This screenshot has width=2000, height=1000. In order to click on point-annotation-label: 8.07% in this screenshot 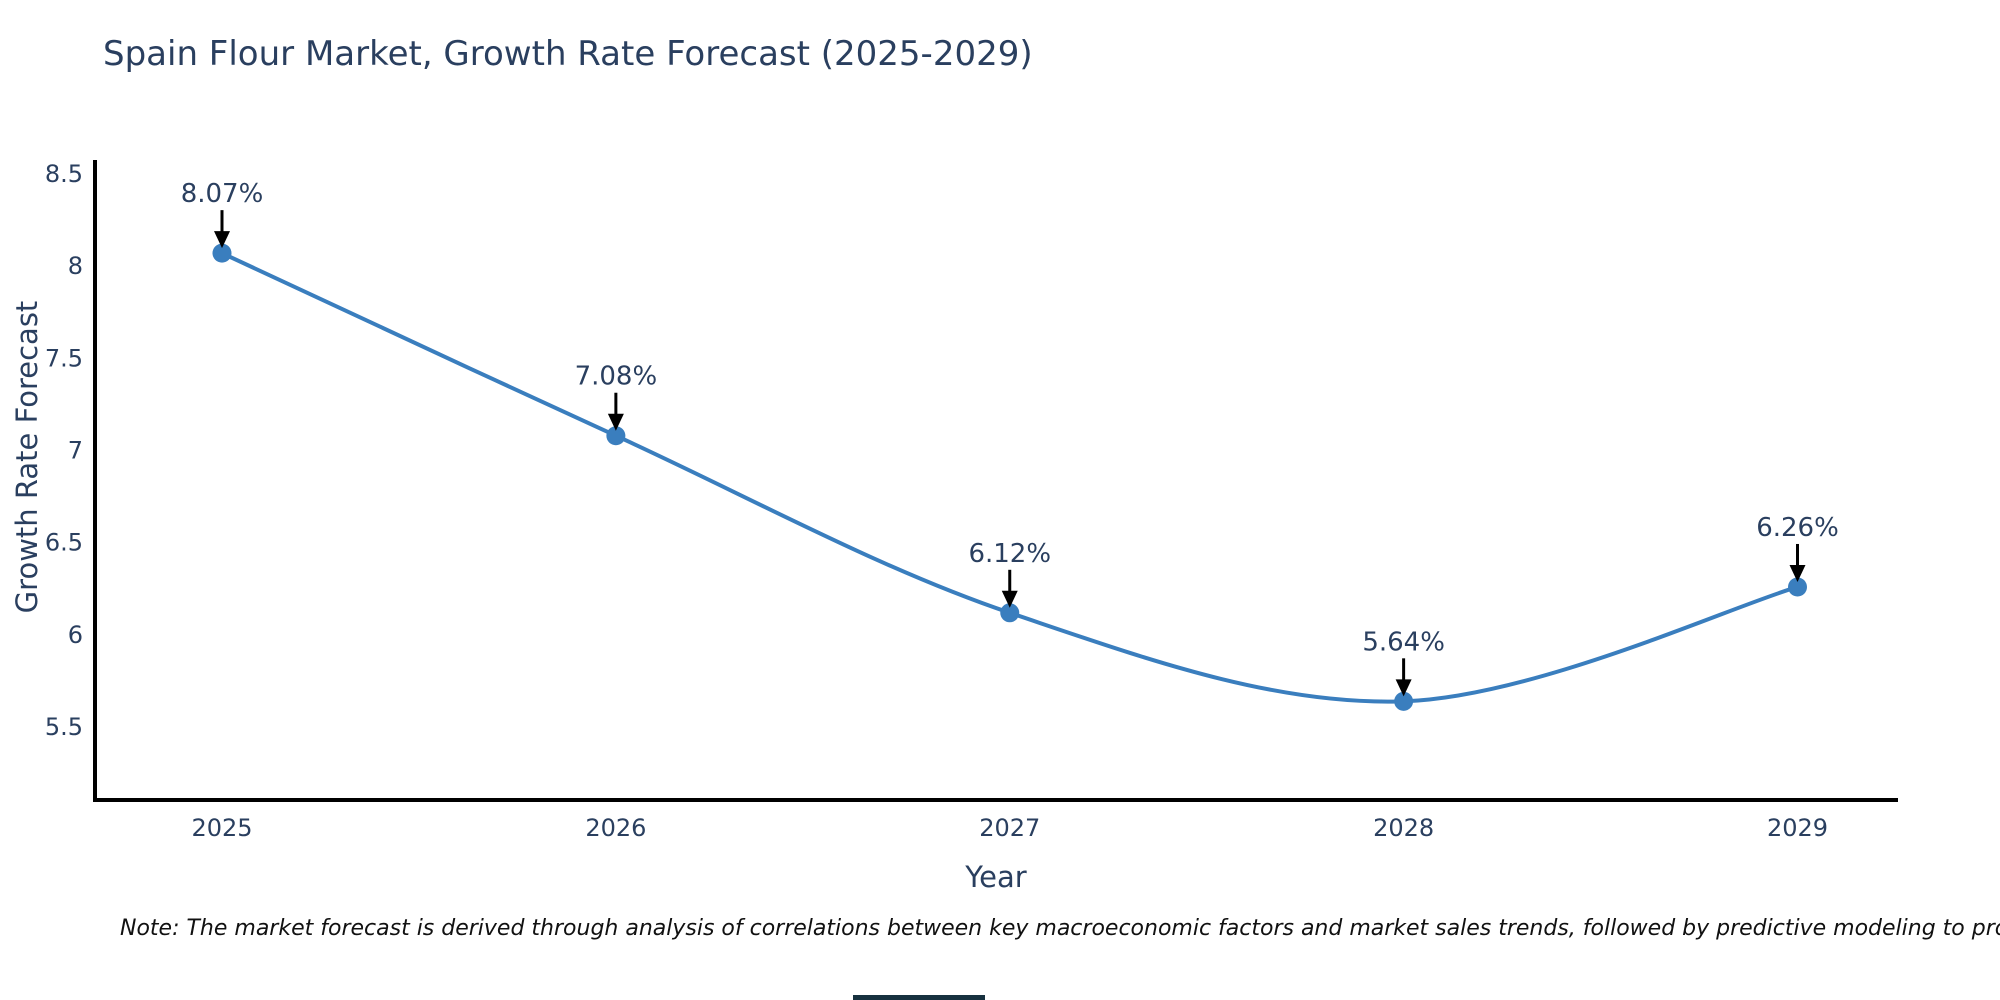, I will do `click(222, 194)`.